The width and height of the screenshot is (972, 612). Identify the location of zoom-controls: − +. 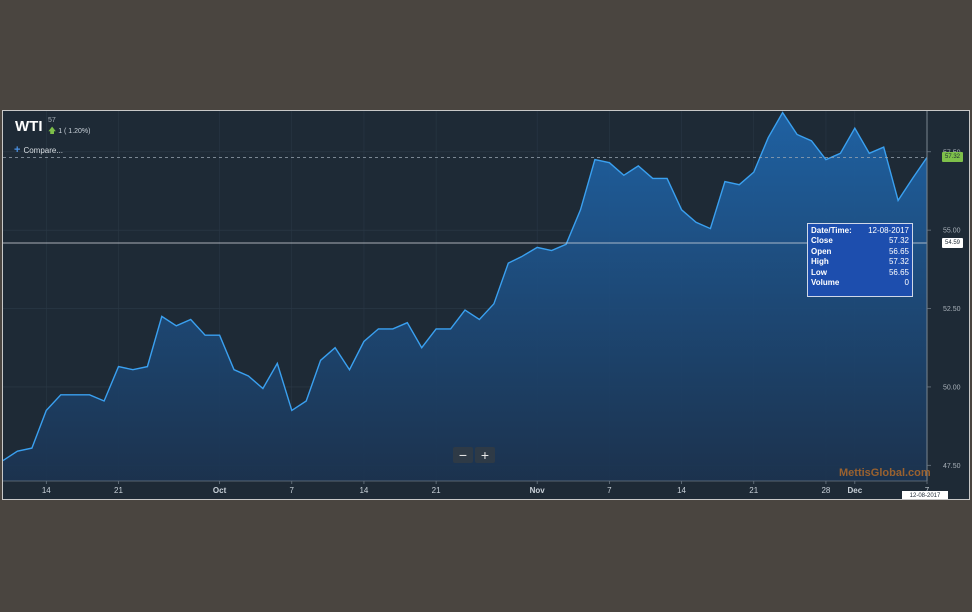
(474, 455).